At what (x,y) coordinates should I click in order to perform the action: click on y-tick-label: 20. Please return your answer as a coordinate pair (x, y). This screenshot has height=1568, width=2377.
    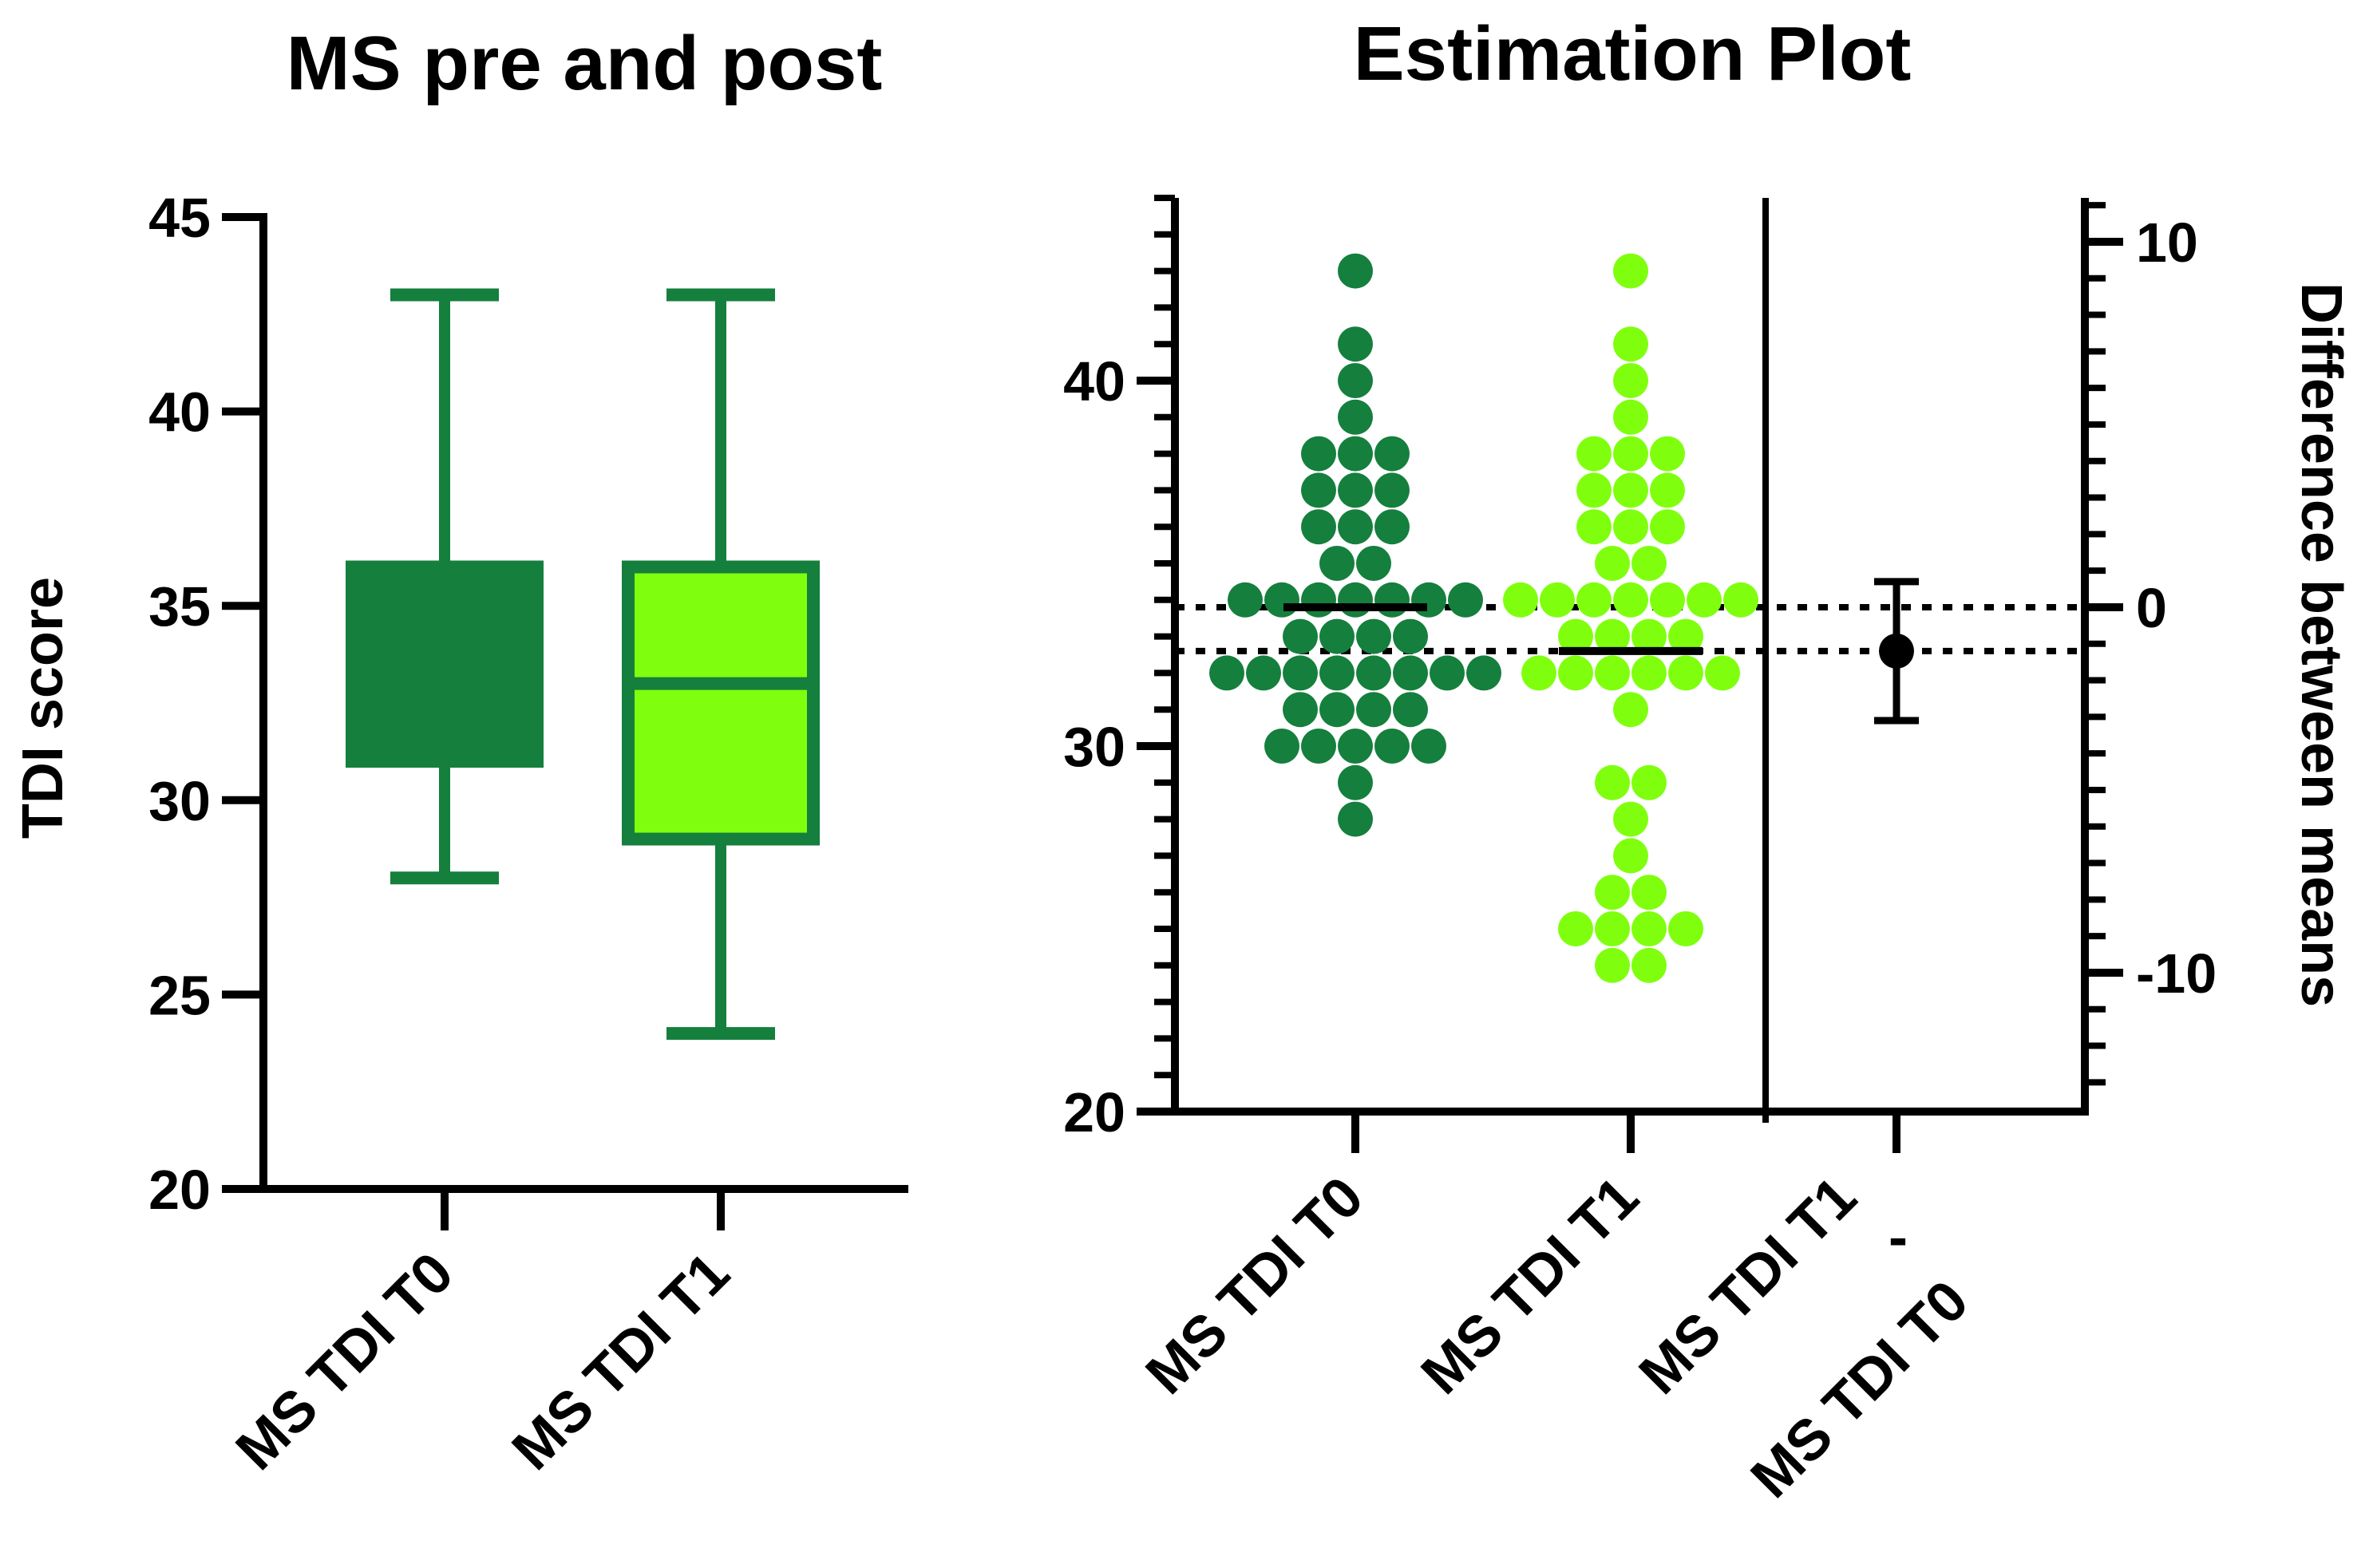
    Looking at the image, I should click on (1094, 1112).